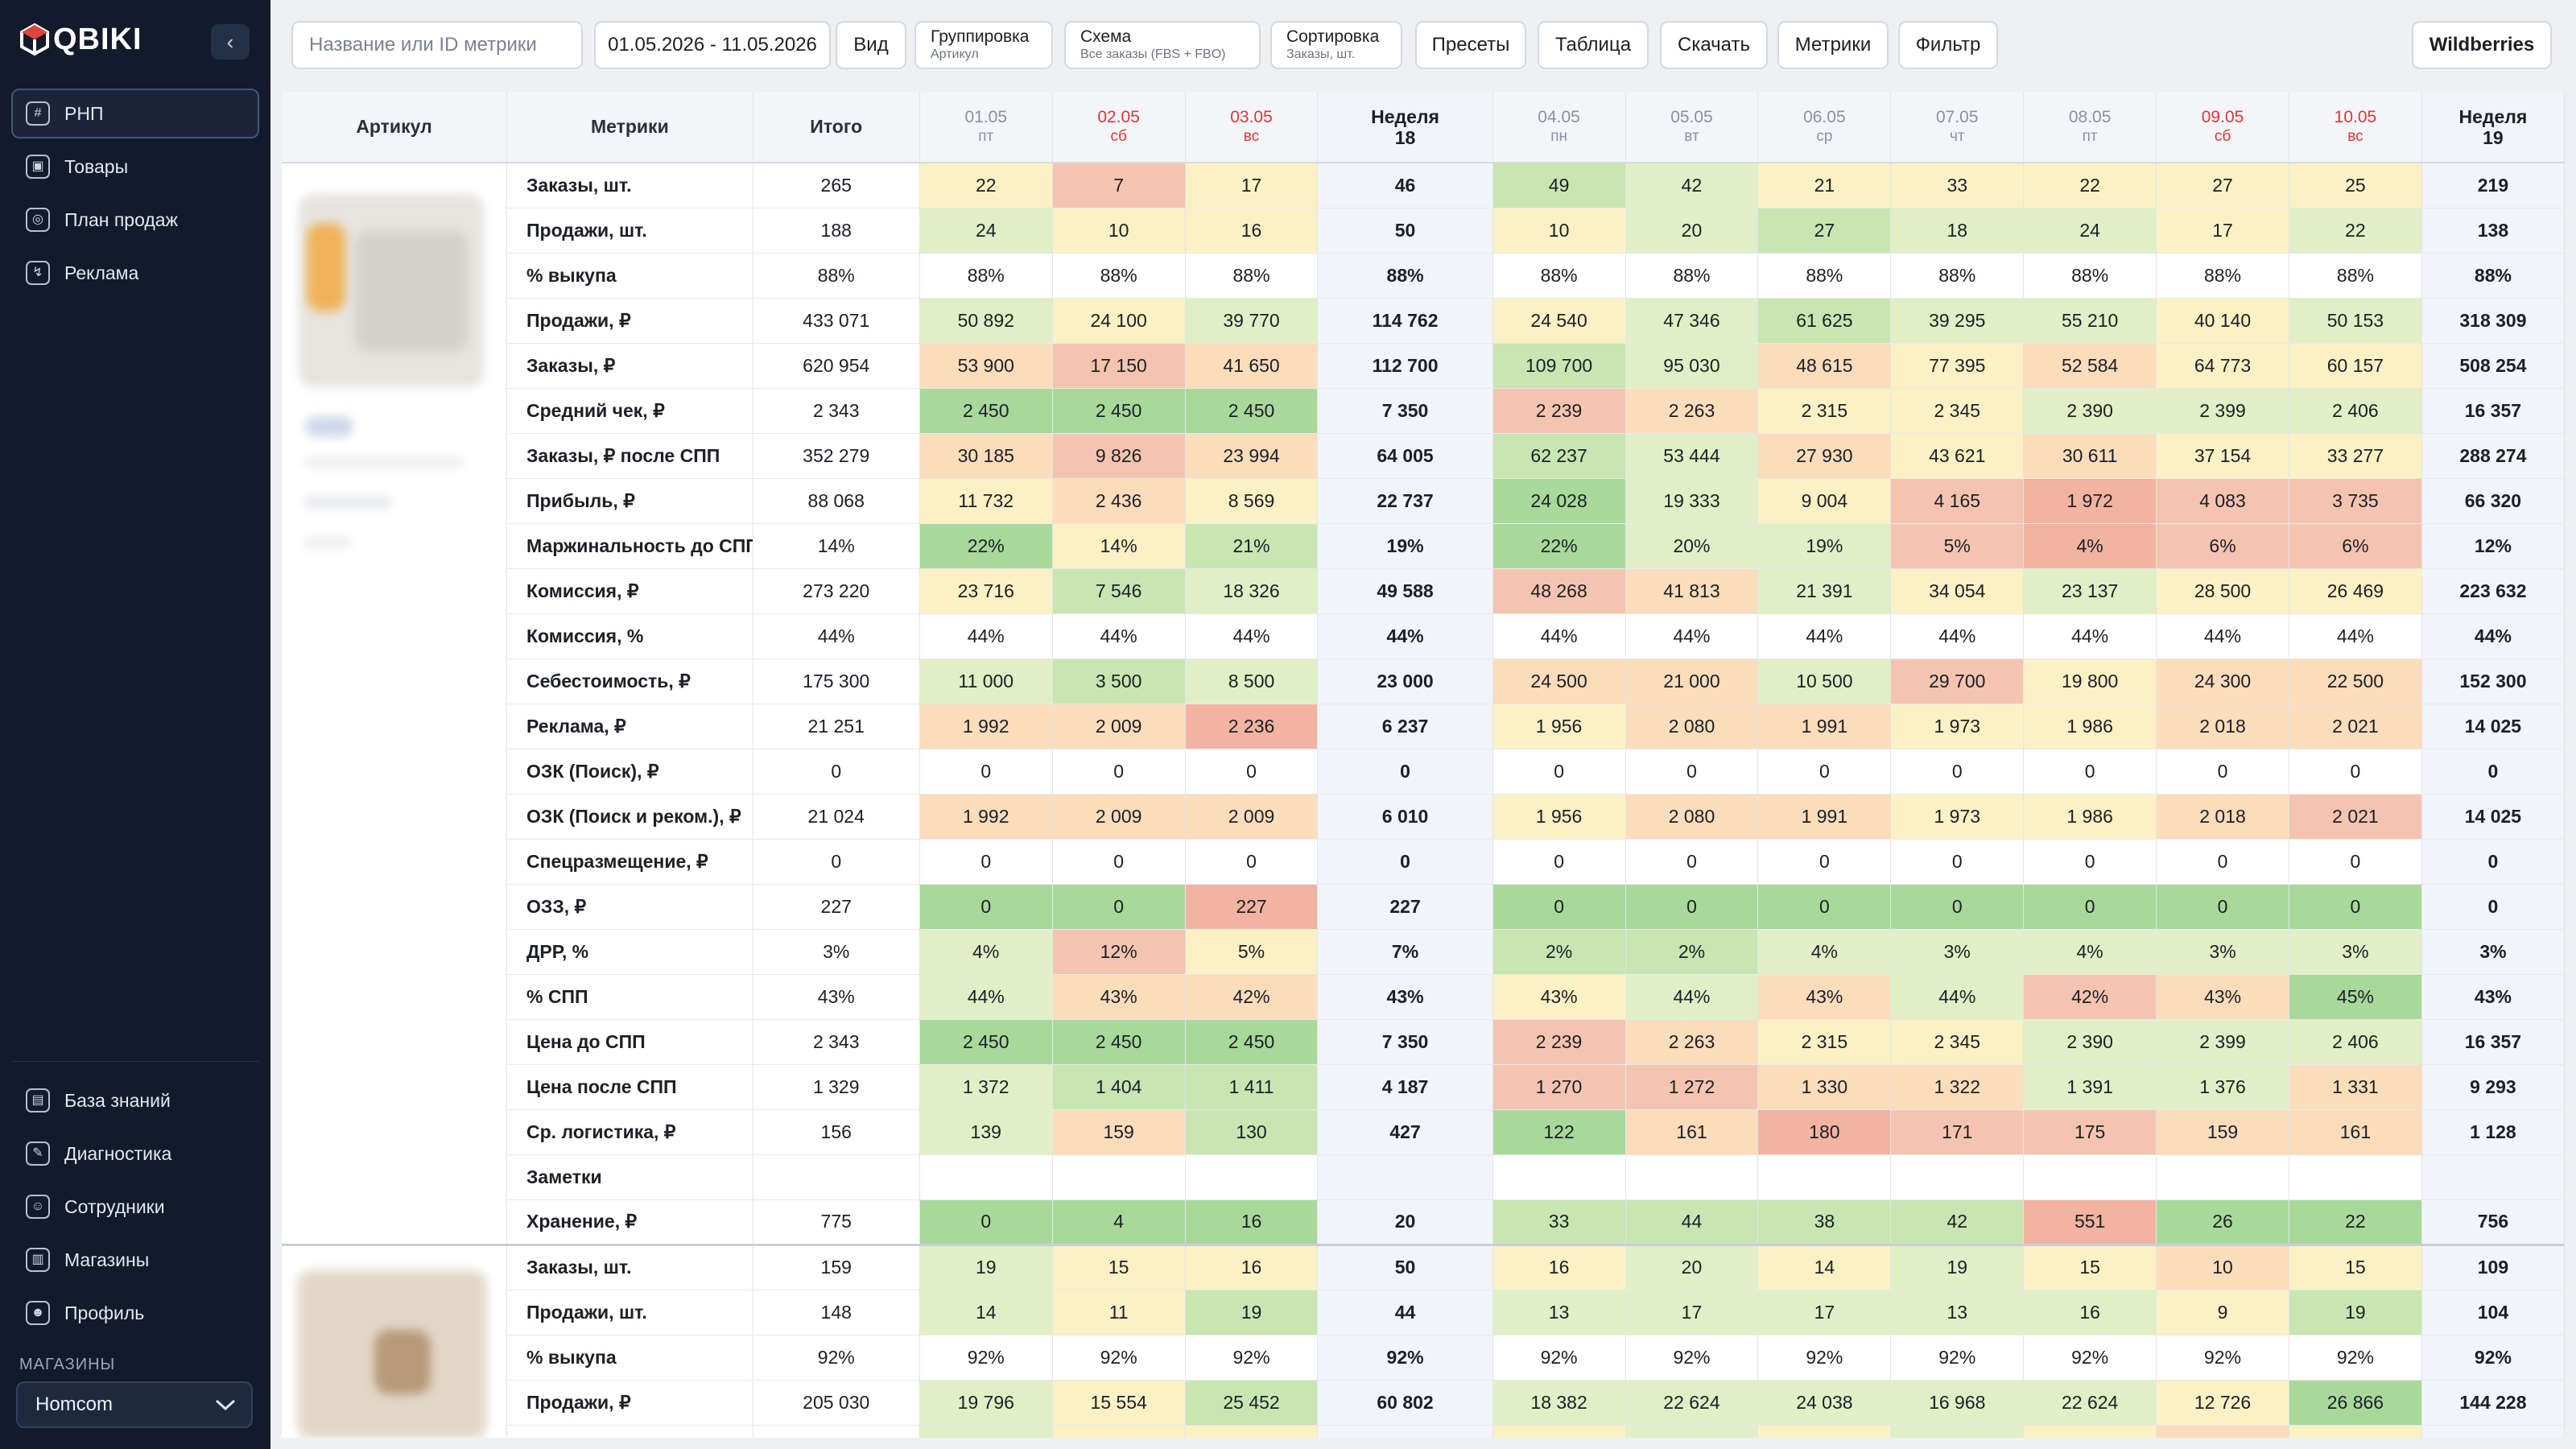 The width and height of the screenshot is (2576, 1449). Describe the element at coordinates (395, 127) in the screenshot. I see `column-header-article: Артикул` at that location.